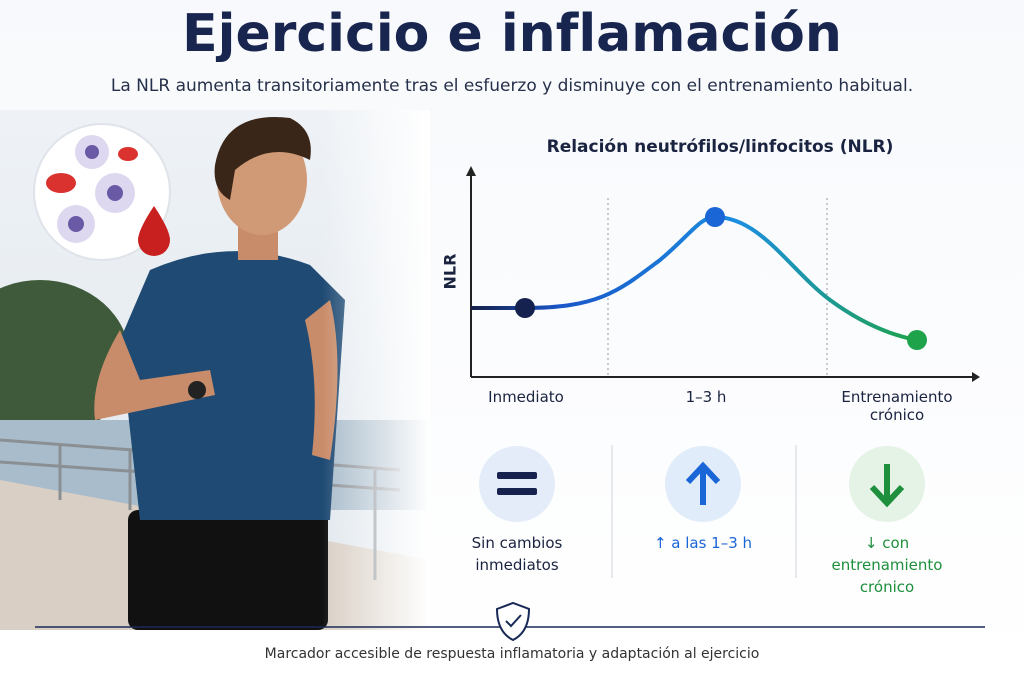 This screenshot has height=675, width=1024. Describe the element at coordinates (706, 397) in the screenshot. I see `x-label: 1–3 h` at that location.